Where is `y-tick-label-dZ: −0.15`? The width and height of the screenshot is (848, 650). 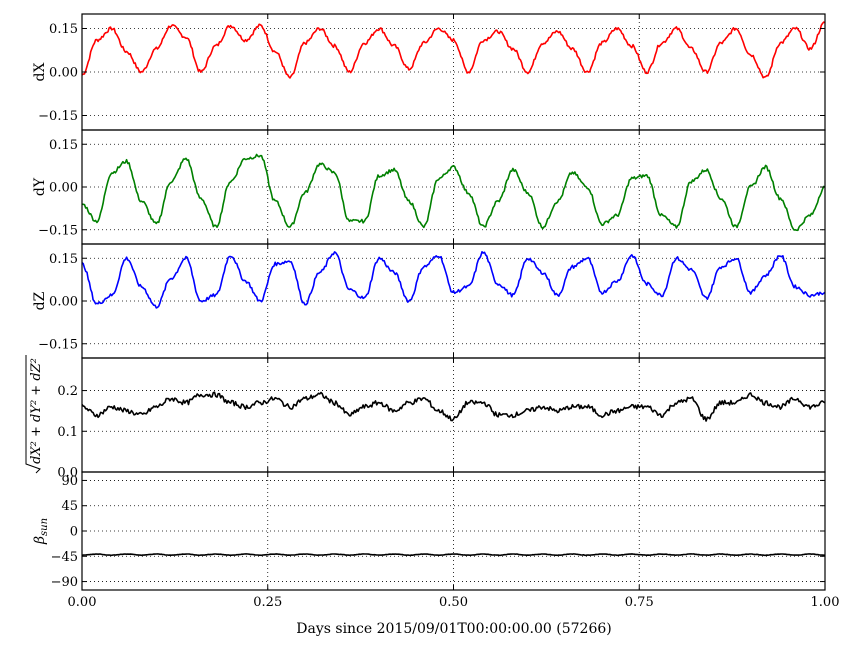 y-tick-label-dZ: −0.15 is located at coordinates (58, 344).